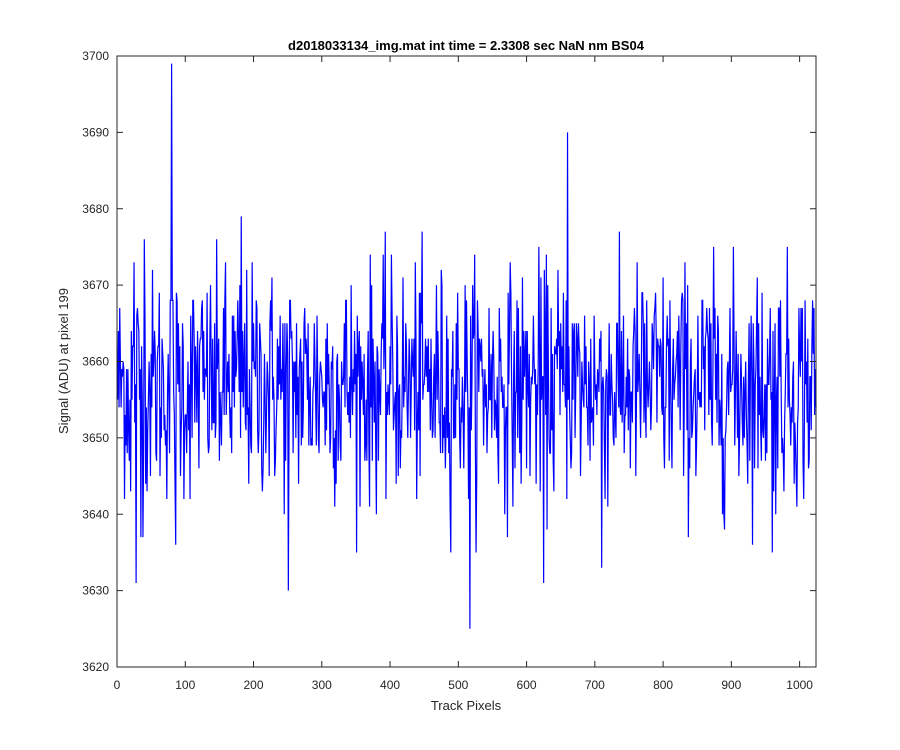  Describe the element at coordinates (95, 132) in the screenshot. I see `y-tick-label: 3690` at that location.